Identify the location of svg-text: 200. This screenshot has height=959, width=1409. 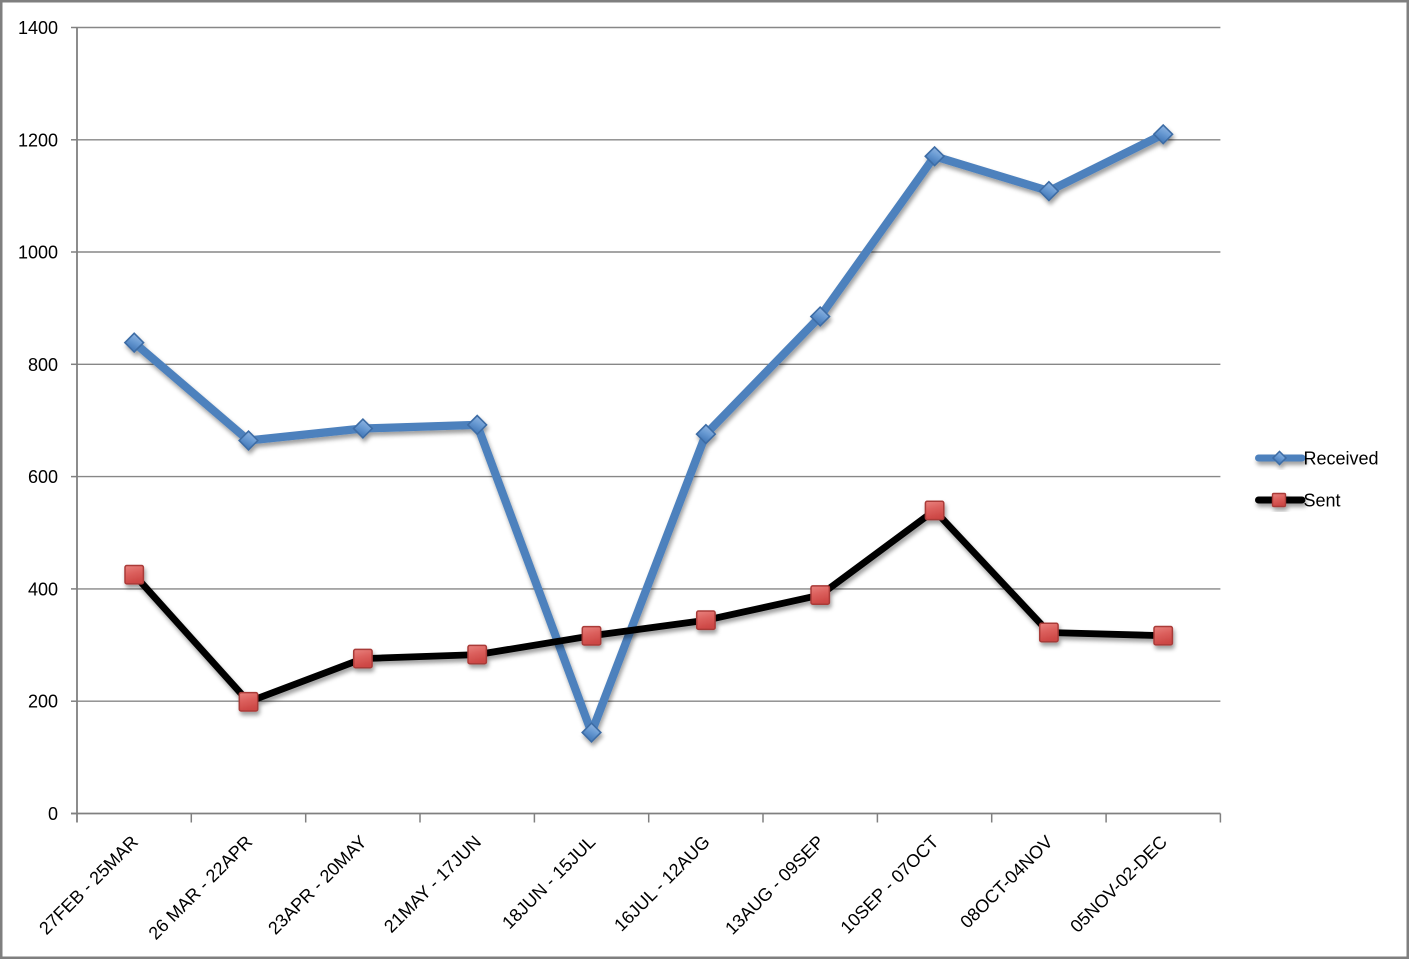
(43, 702).